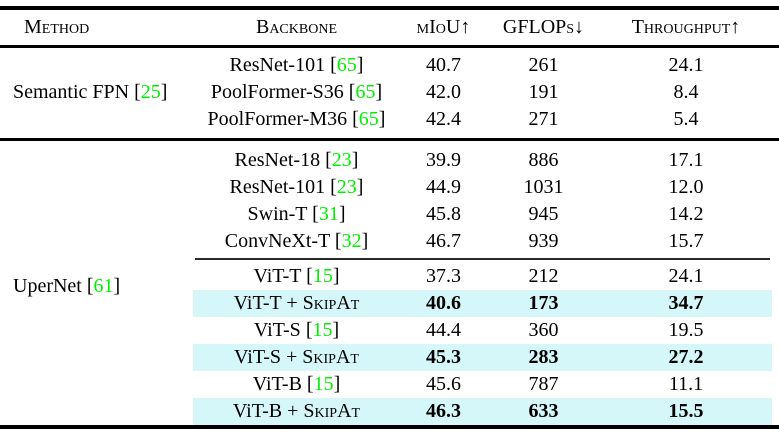  What do you see at coordinates (543, 384) in the screenshot?
I see `cell-gflops: 787` at bounding box center [543, 384].